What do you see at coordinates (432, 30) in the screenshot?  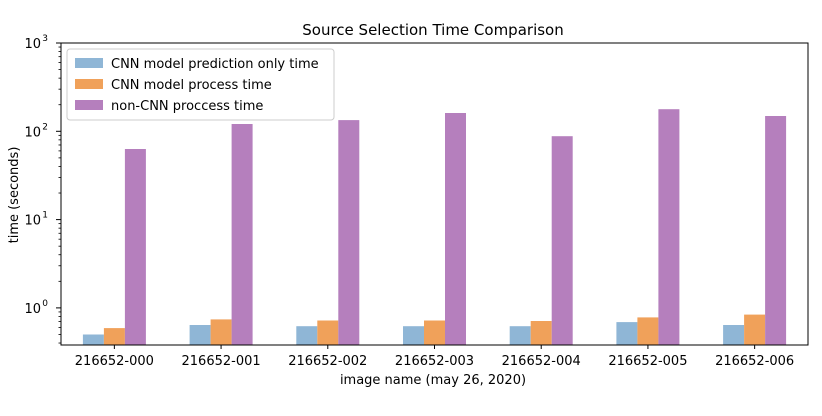 I see `chart-title: Source Selection Time Comparison` at bounding box center [432, 30].